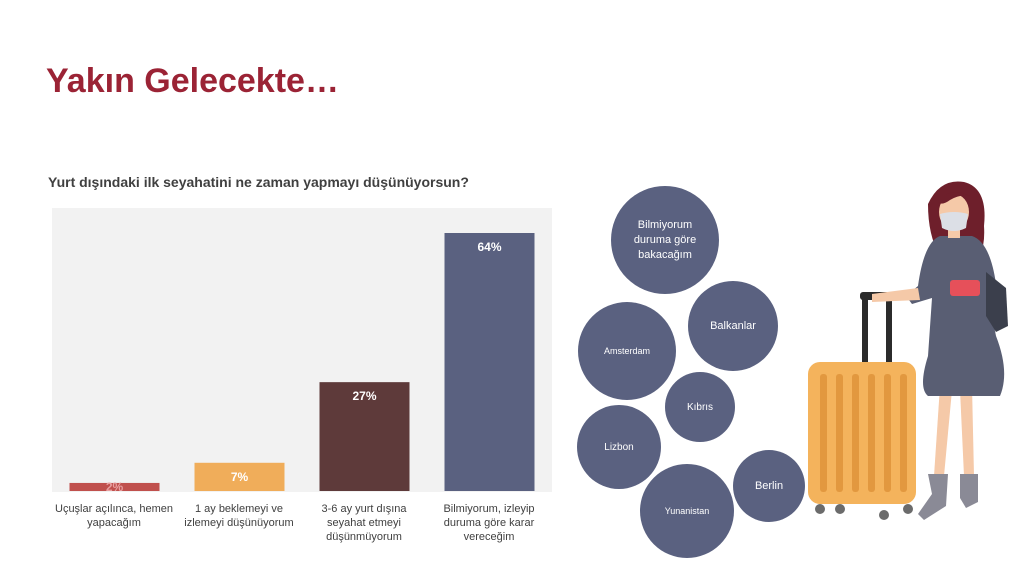 The width and height of the screenshot is (1024, 576). I want to click on leg-right, so click(967, 431).